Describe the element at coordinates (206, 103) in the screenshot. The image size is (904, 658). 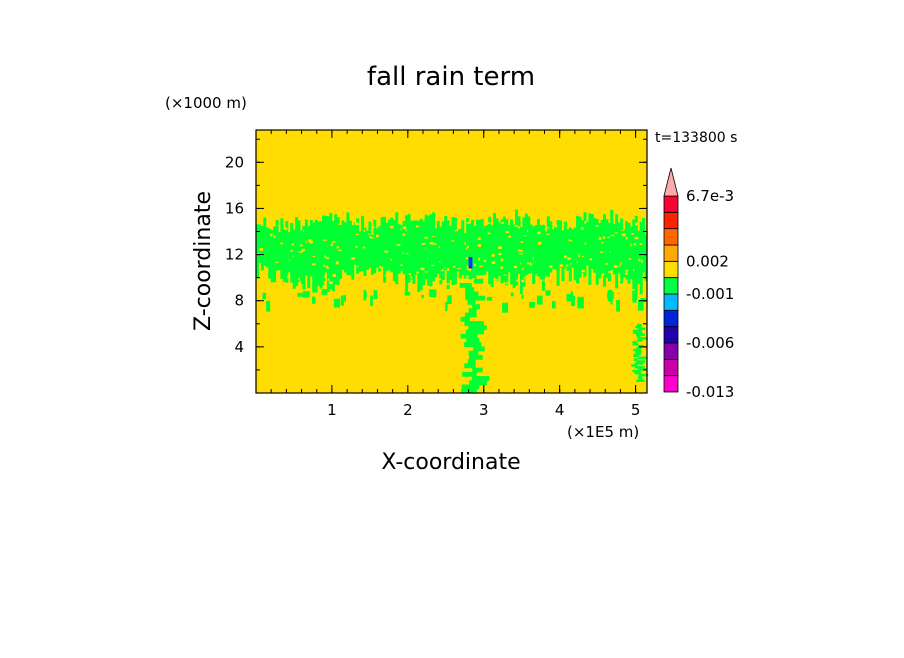
I see `y-unit-label: (×1000 m)` at that location.